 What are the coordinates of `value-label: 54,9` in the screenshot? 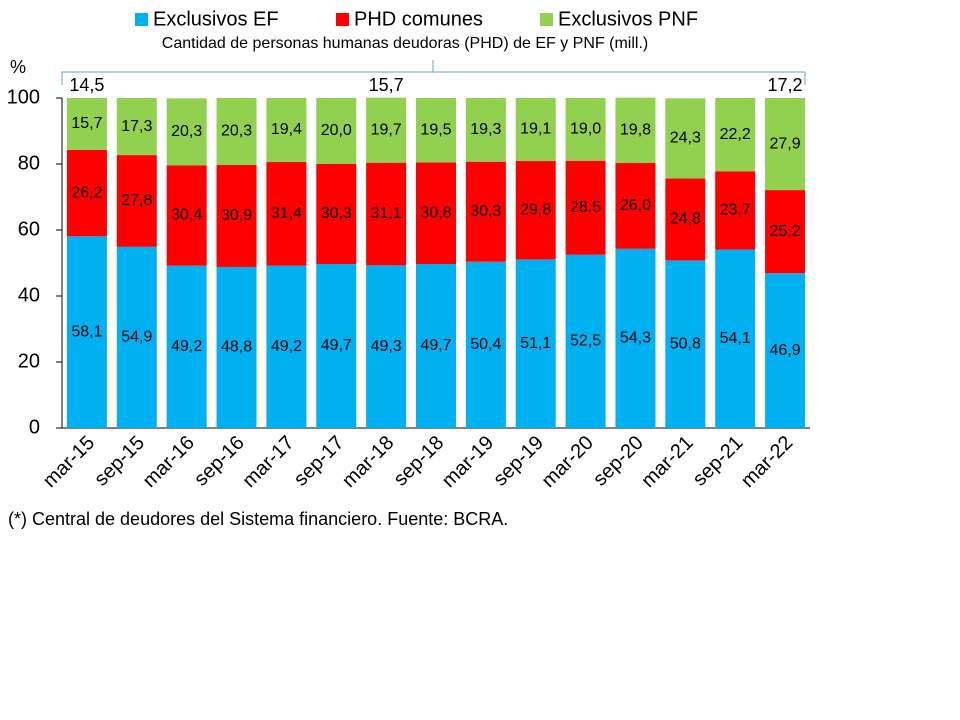 It's located at (136, 337).